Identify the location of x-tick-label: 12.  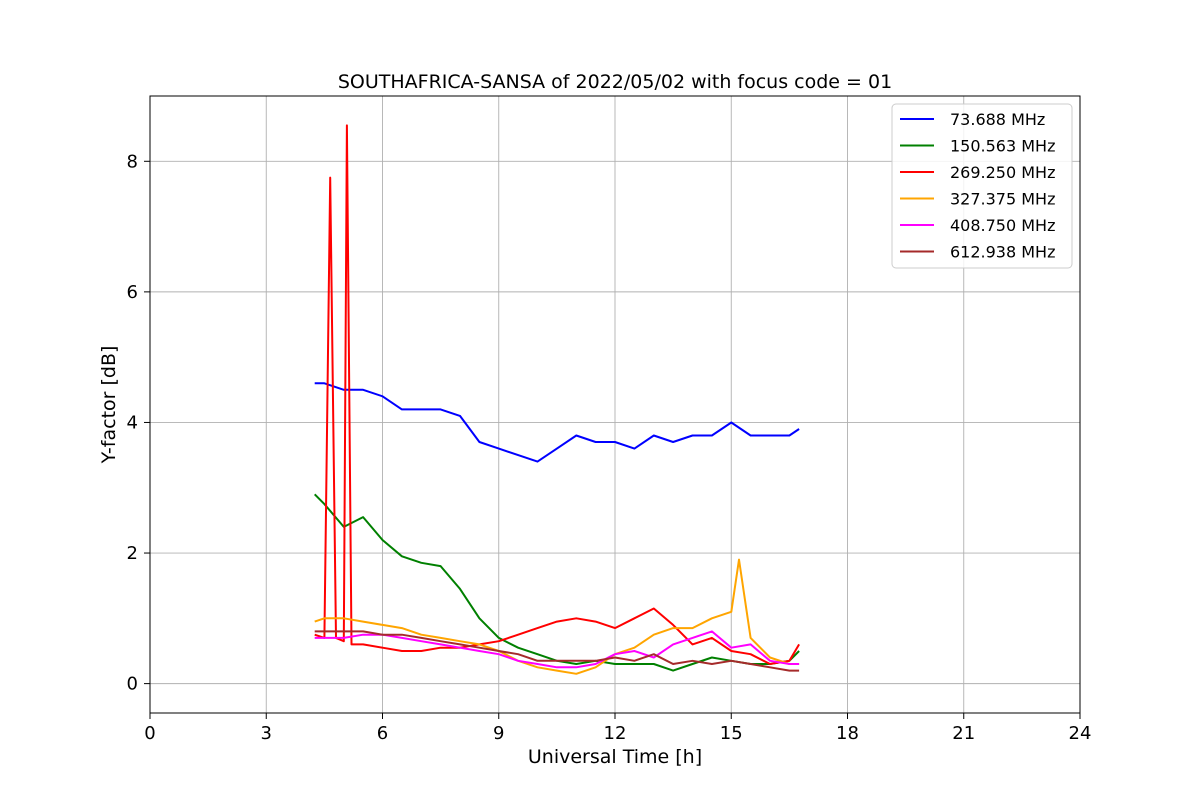
(615, 733).